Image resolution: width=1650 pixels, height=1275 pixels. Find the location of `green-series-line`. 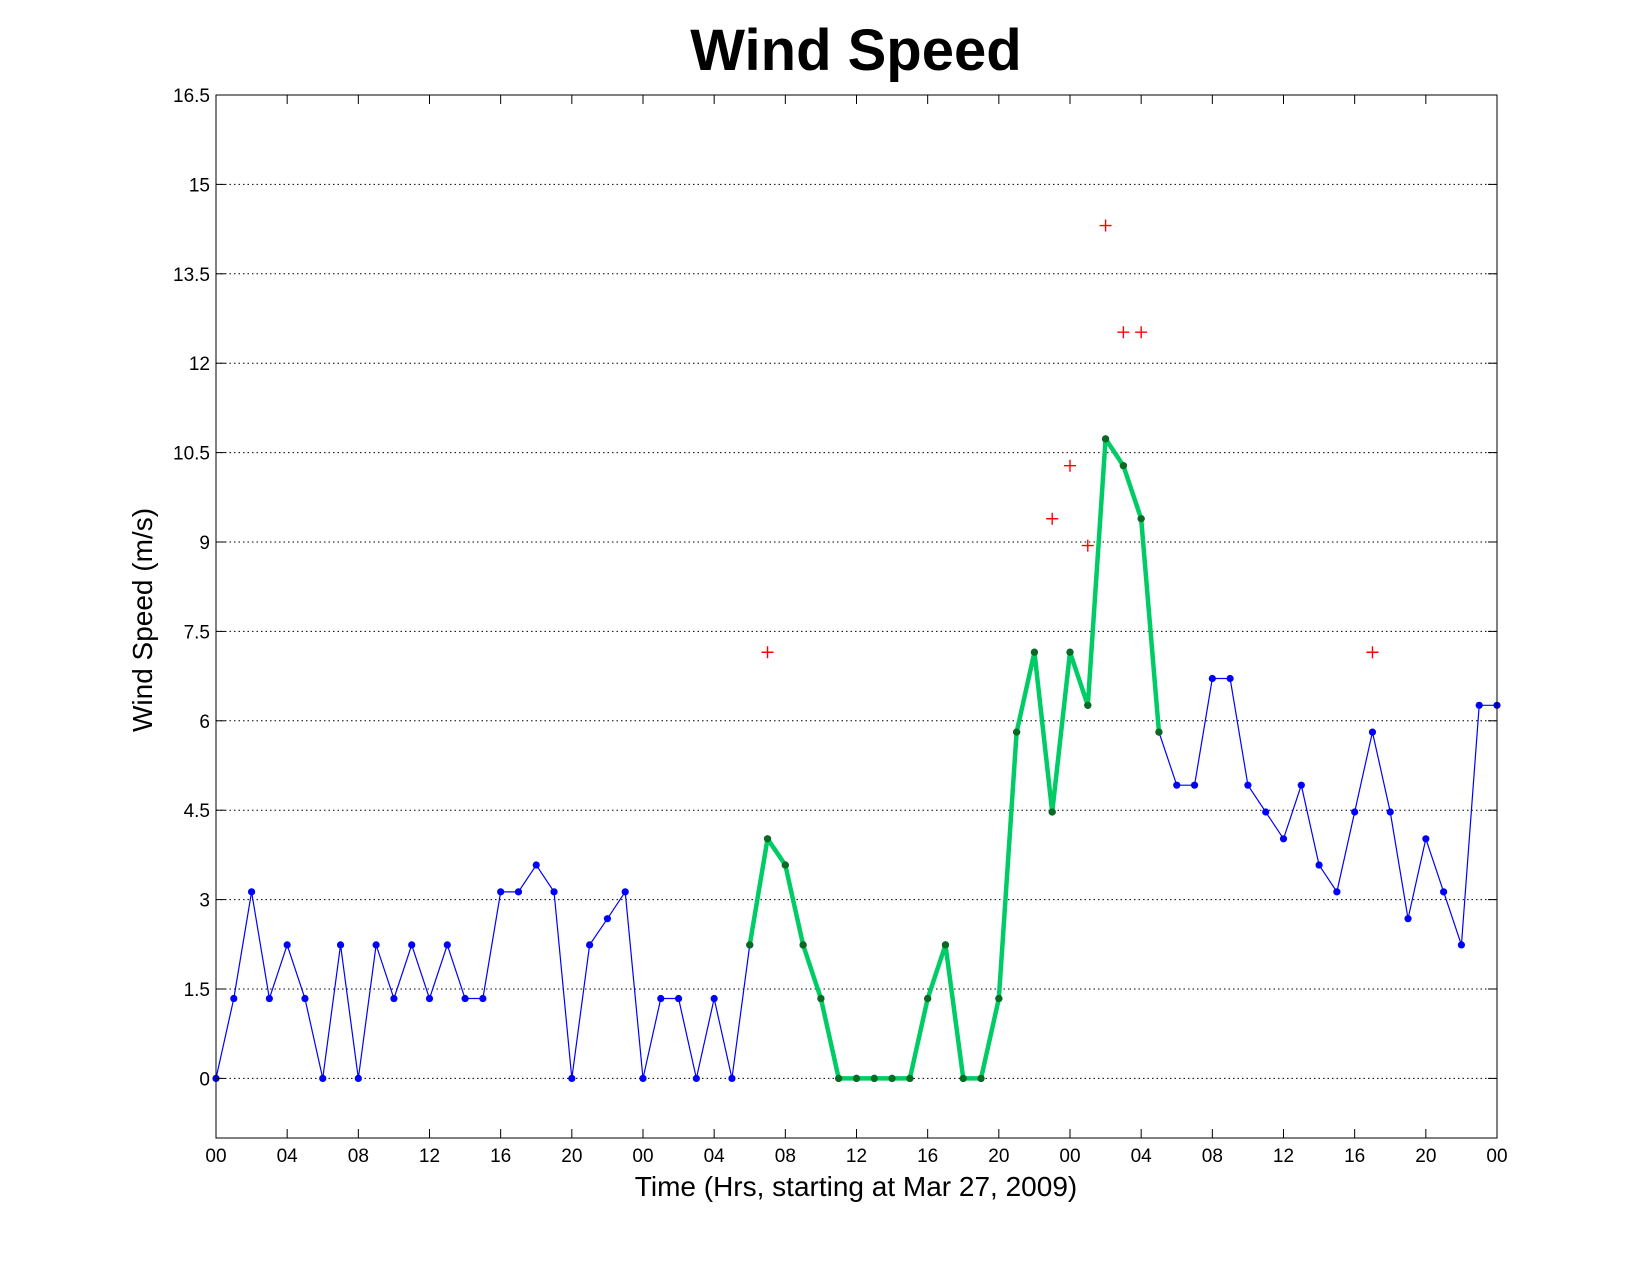

green-series-line is located at coordinates (954, 758).